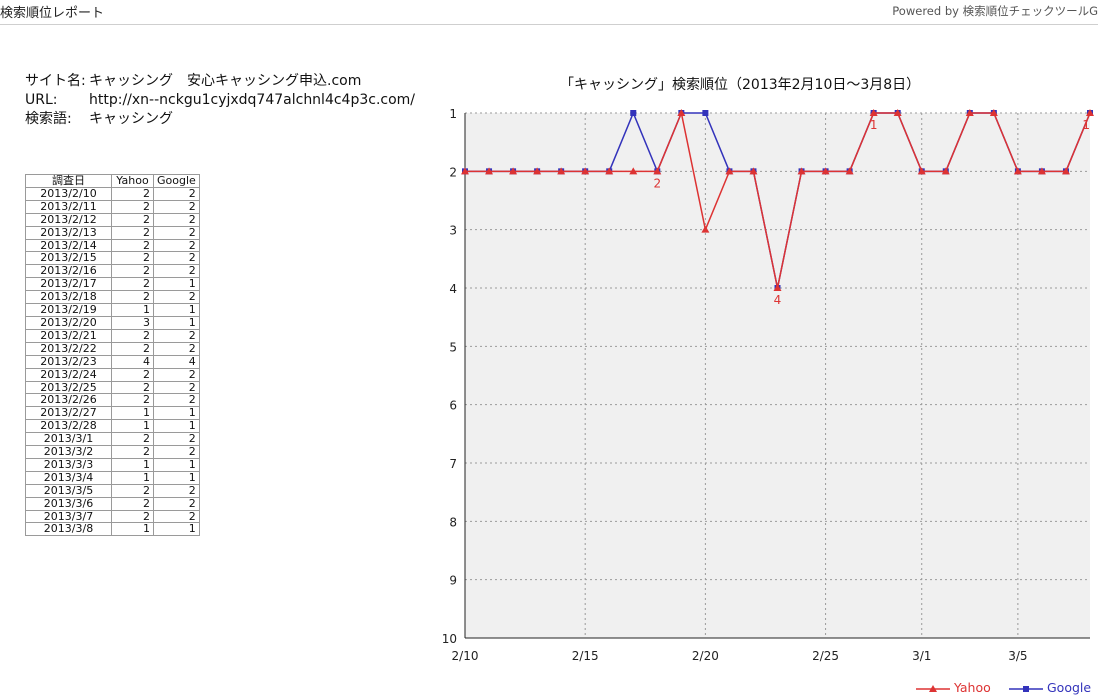 Image resolution: width=1098 pixels, height=699 pixels. Describe the element at coordinates (453, 231) in the screenshot. I see `y-tick-label: 3` at that location.